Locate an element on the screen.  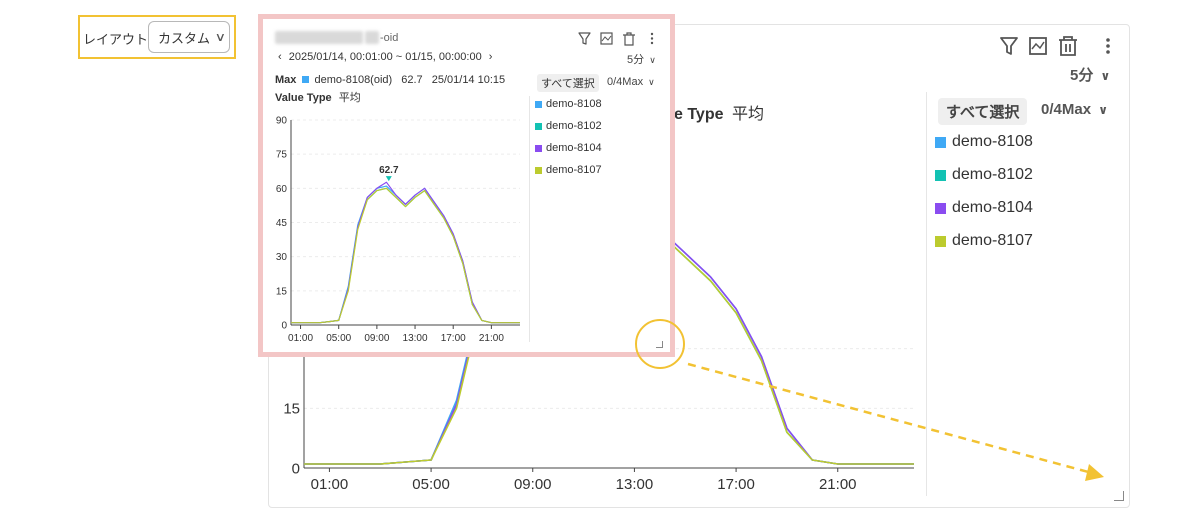
small-interval-value: 5分 is located at coordinates (636, 60).